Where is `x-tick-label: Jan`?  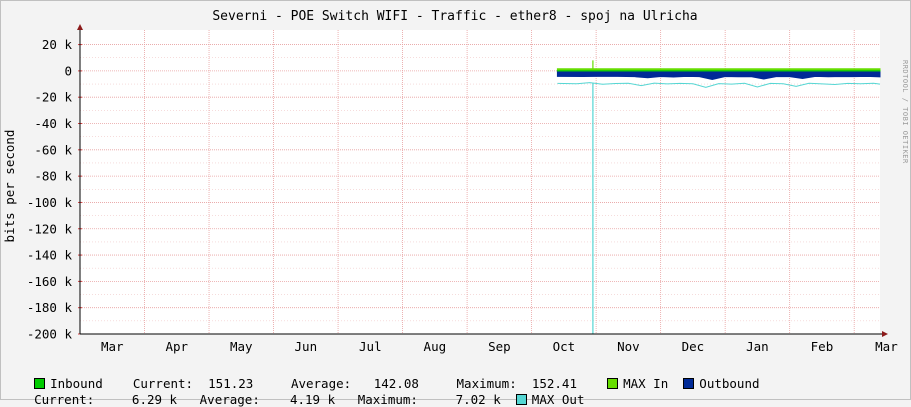 x-tick-label: Jan is located at coordinates (757, 346).